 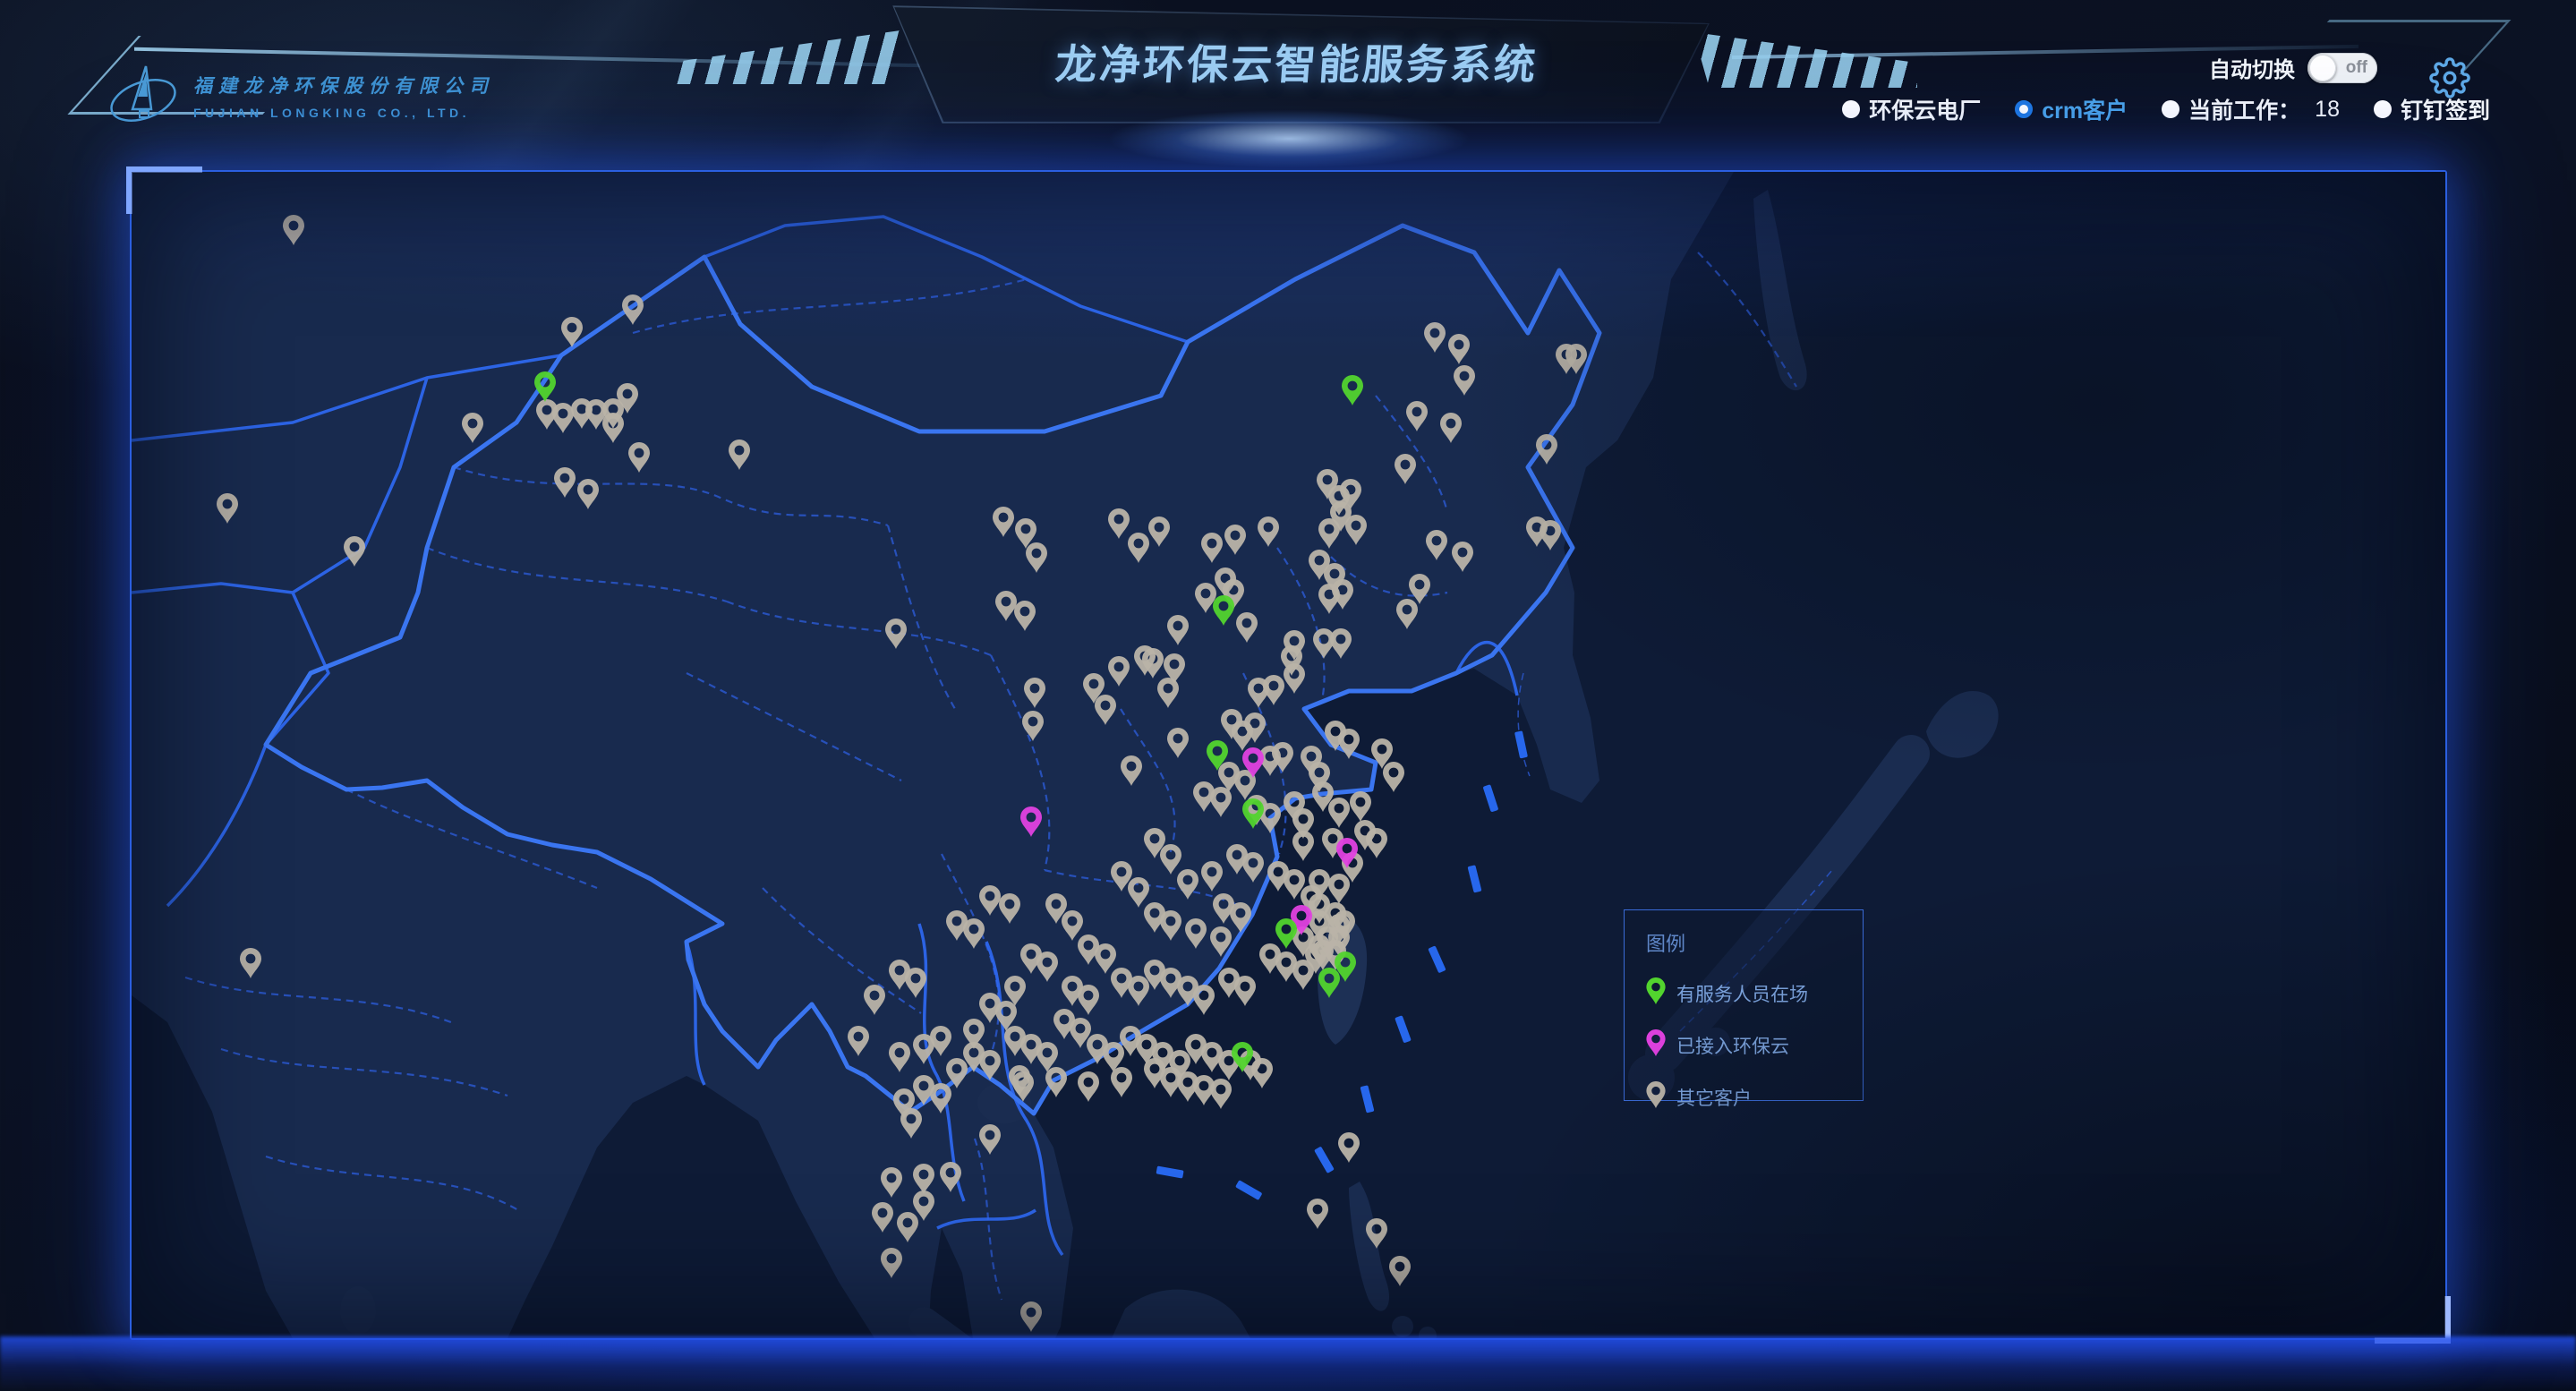 I want to click on auto-switch-row: 自动切换 off, so click(x=2293, y=67).